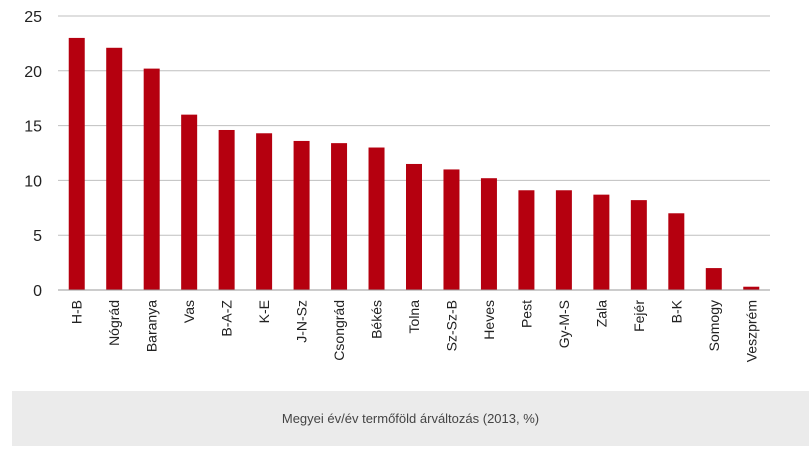  Describe the element at coordinates (451, 325) in the screenshot. I see `x-tick-label: Sz-Sz-B` at that location.